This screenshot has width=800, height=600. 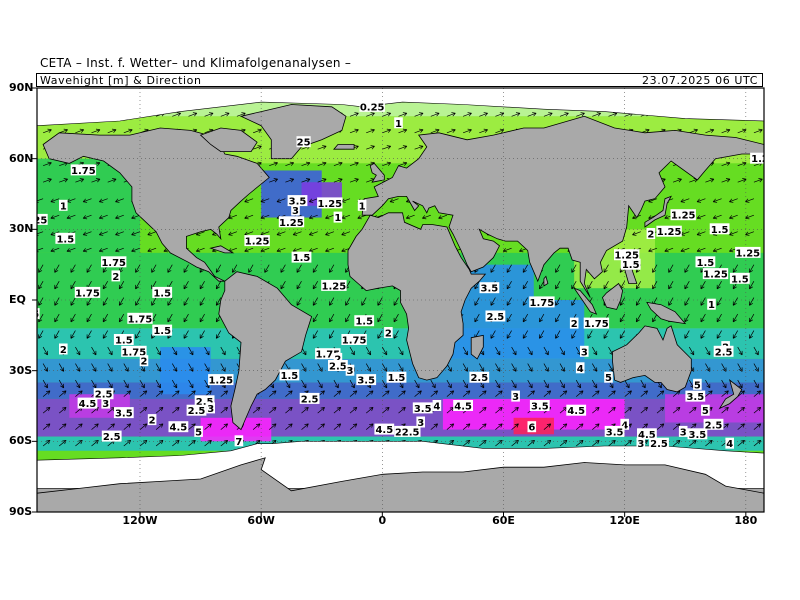 What do you see at coordinates (400, 107) in the screenshot?
I see `arctic-sea-ice` at bounding box center [400, 107].